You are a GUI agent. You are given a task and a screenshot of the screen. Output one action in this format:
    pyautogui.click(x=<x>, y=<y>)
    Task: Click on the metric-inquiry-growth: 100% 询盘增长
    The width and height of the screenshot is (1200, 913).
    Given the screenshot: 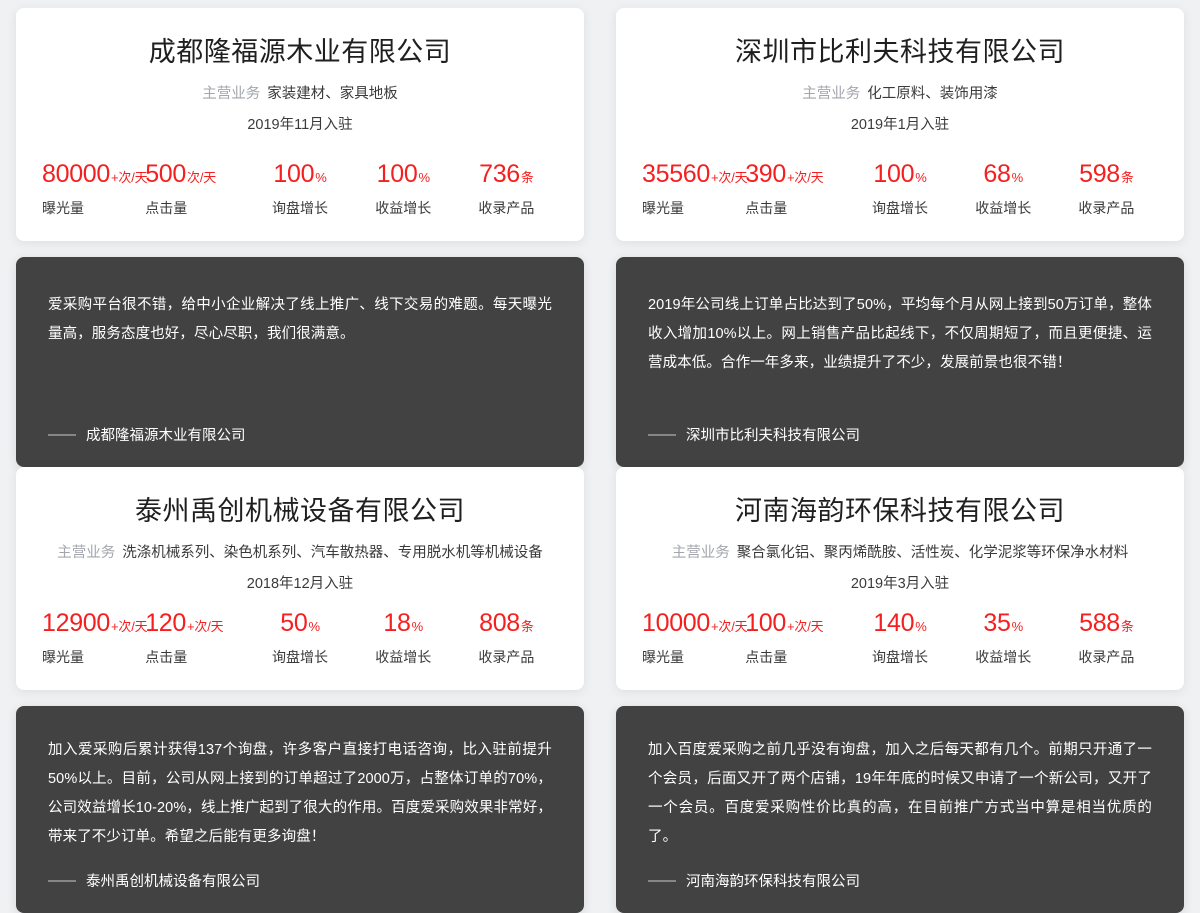 What is the action you would take?
    pyautogui.click(x=899, y=189)
    